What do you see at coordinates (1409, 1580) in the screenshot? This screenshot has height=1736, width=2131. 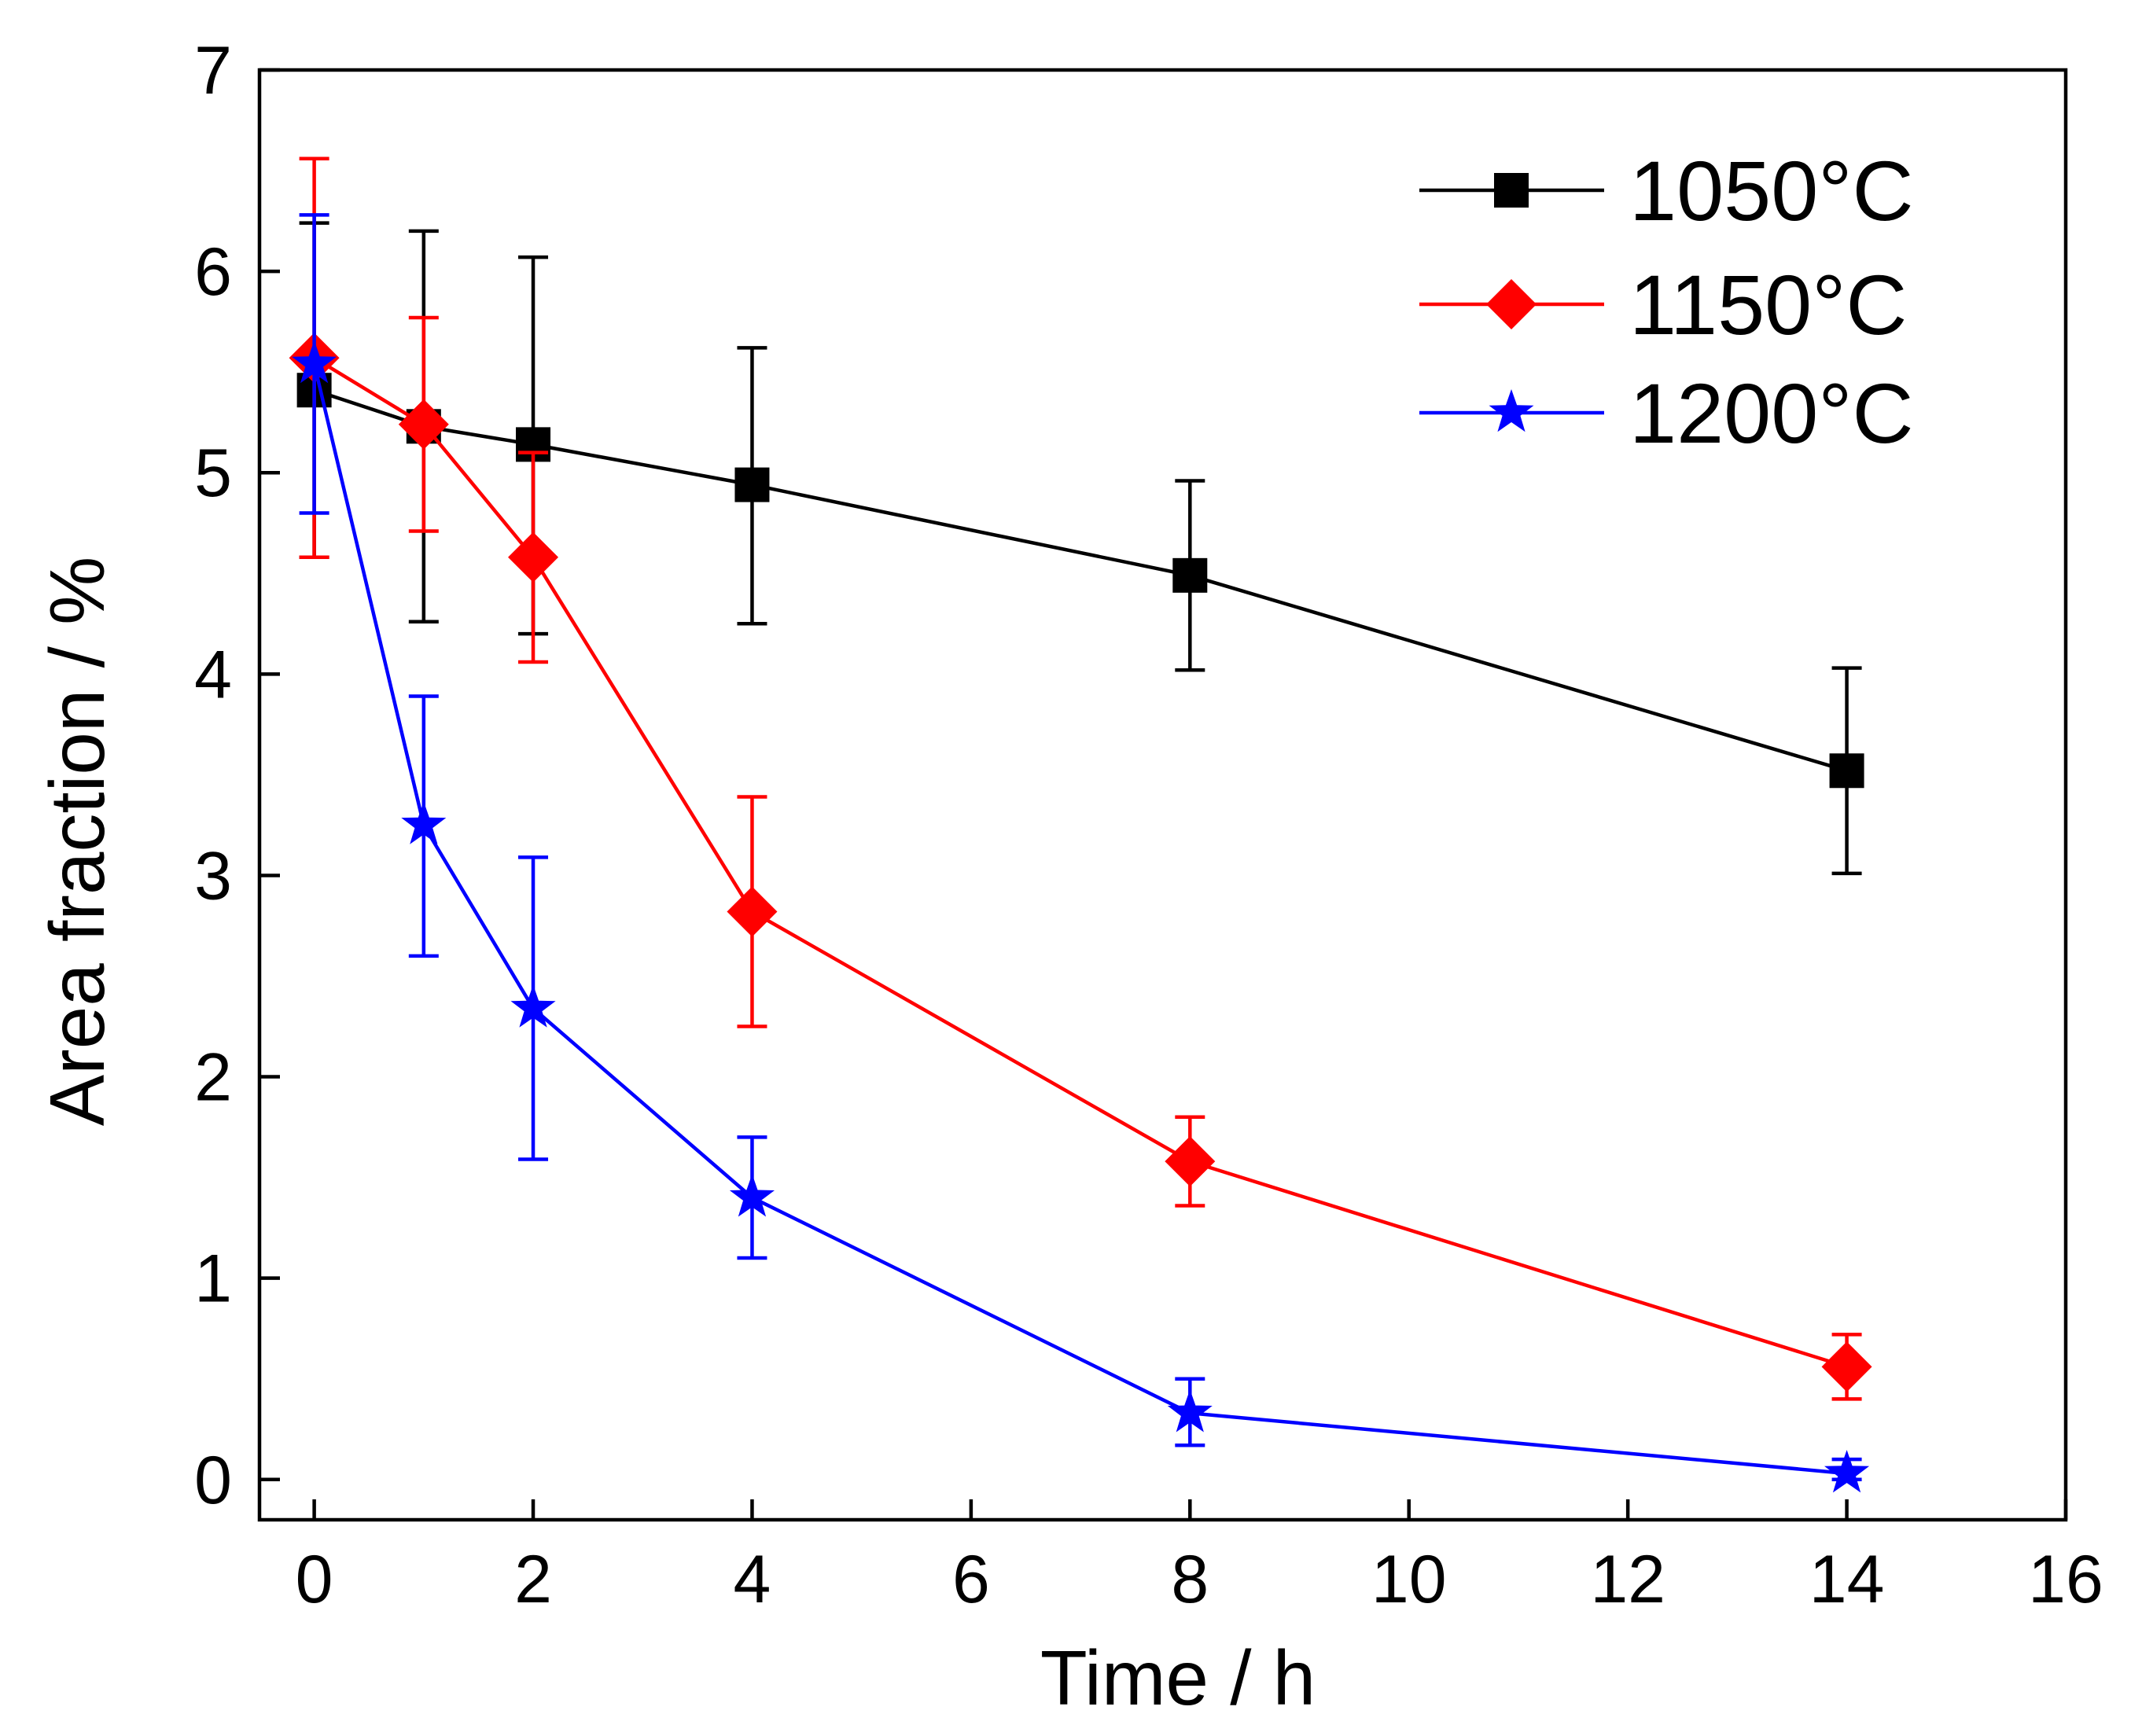 I see `x-tick-label: 10` at bounding box center [1409, 1580].